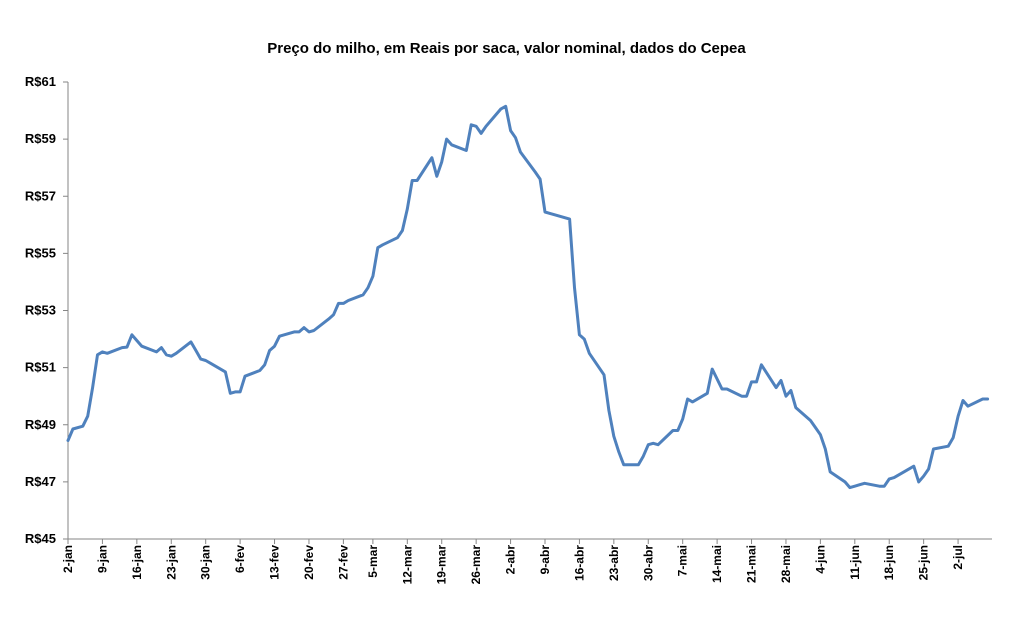 This screenshot has height=631, width=1013. I want to click on y-tick-label: R$55, so click(40, 252).